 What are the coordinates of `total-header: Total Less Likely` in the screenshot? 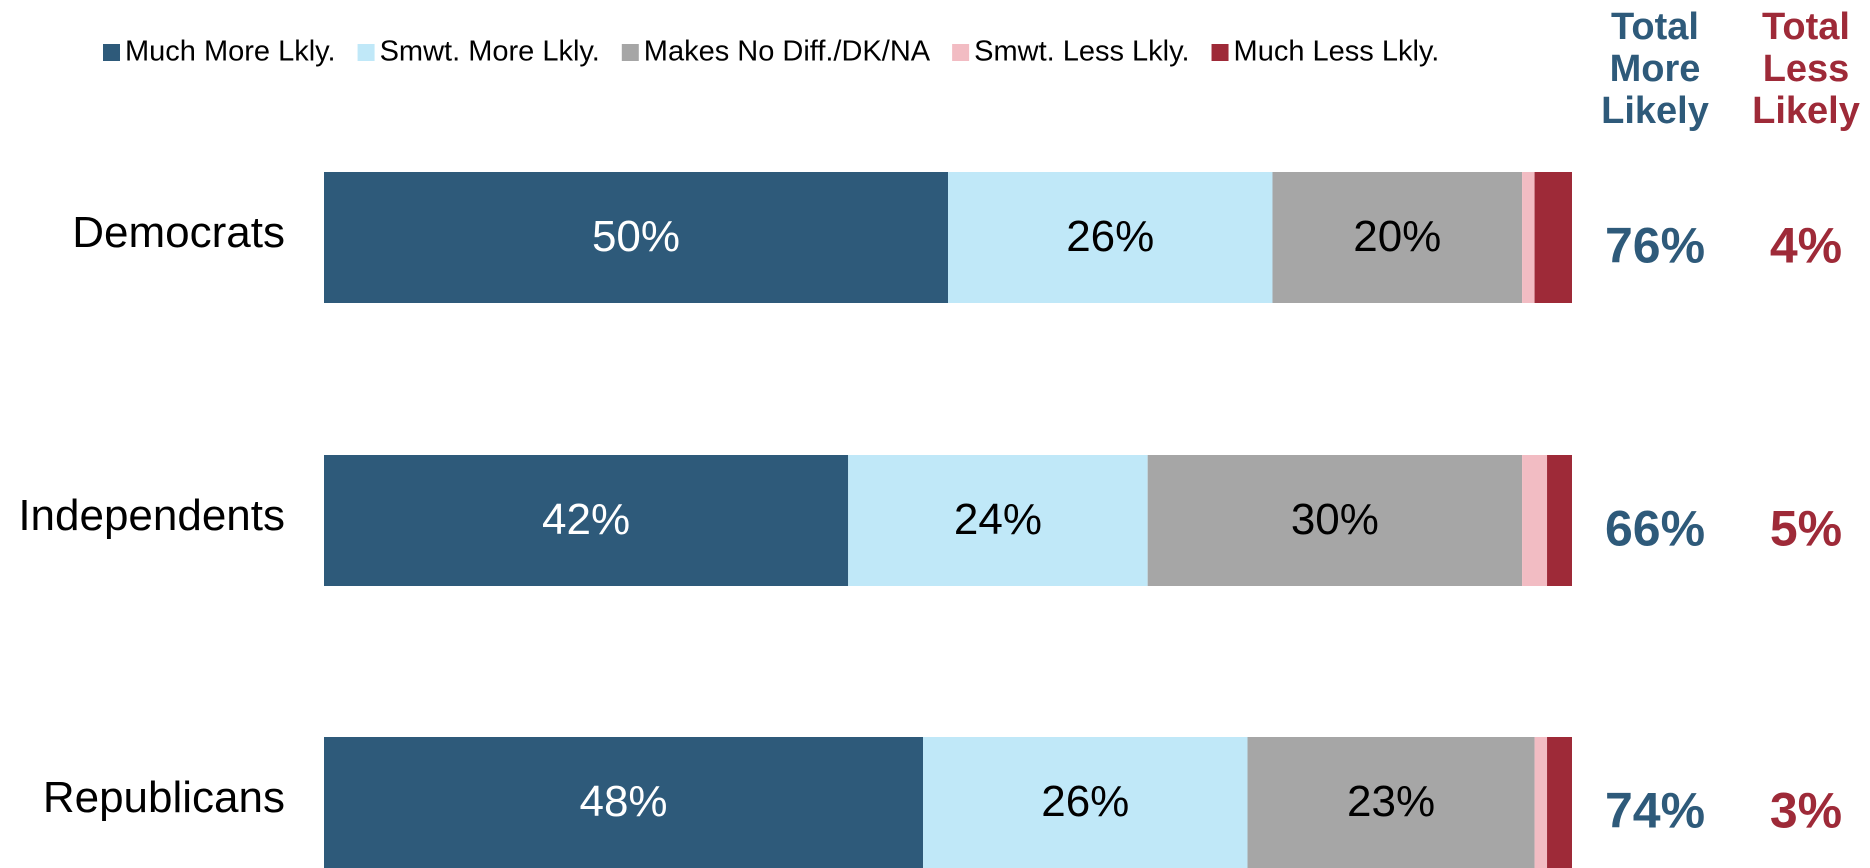 It's located at (1806, 69).